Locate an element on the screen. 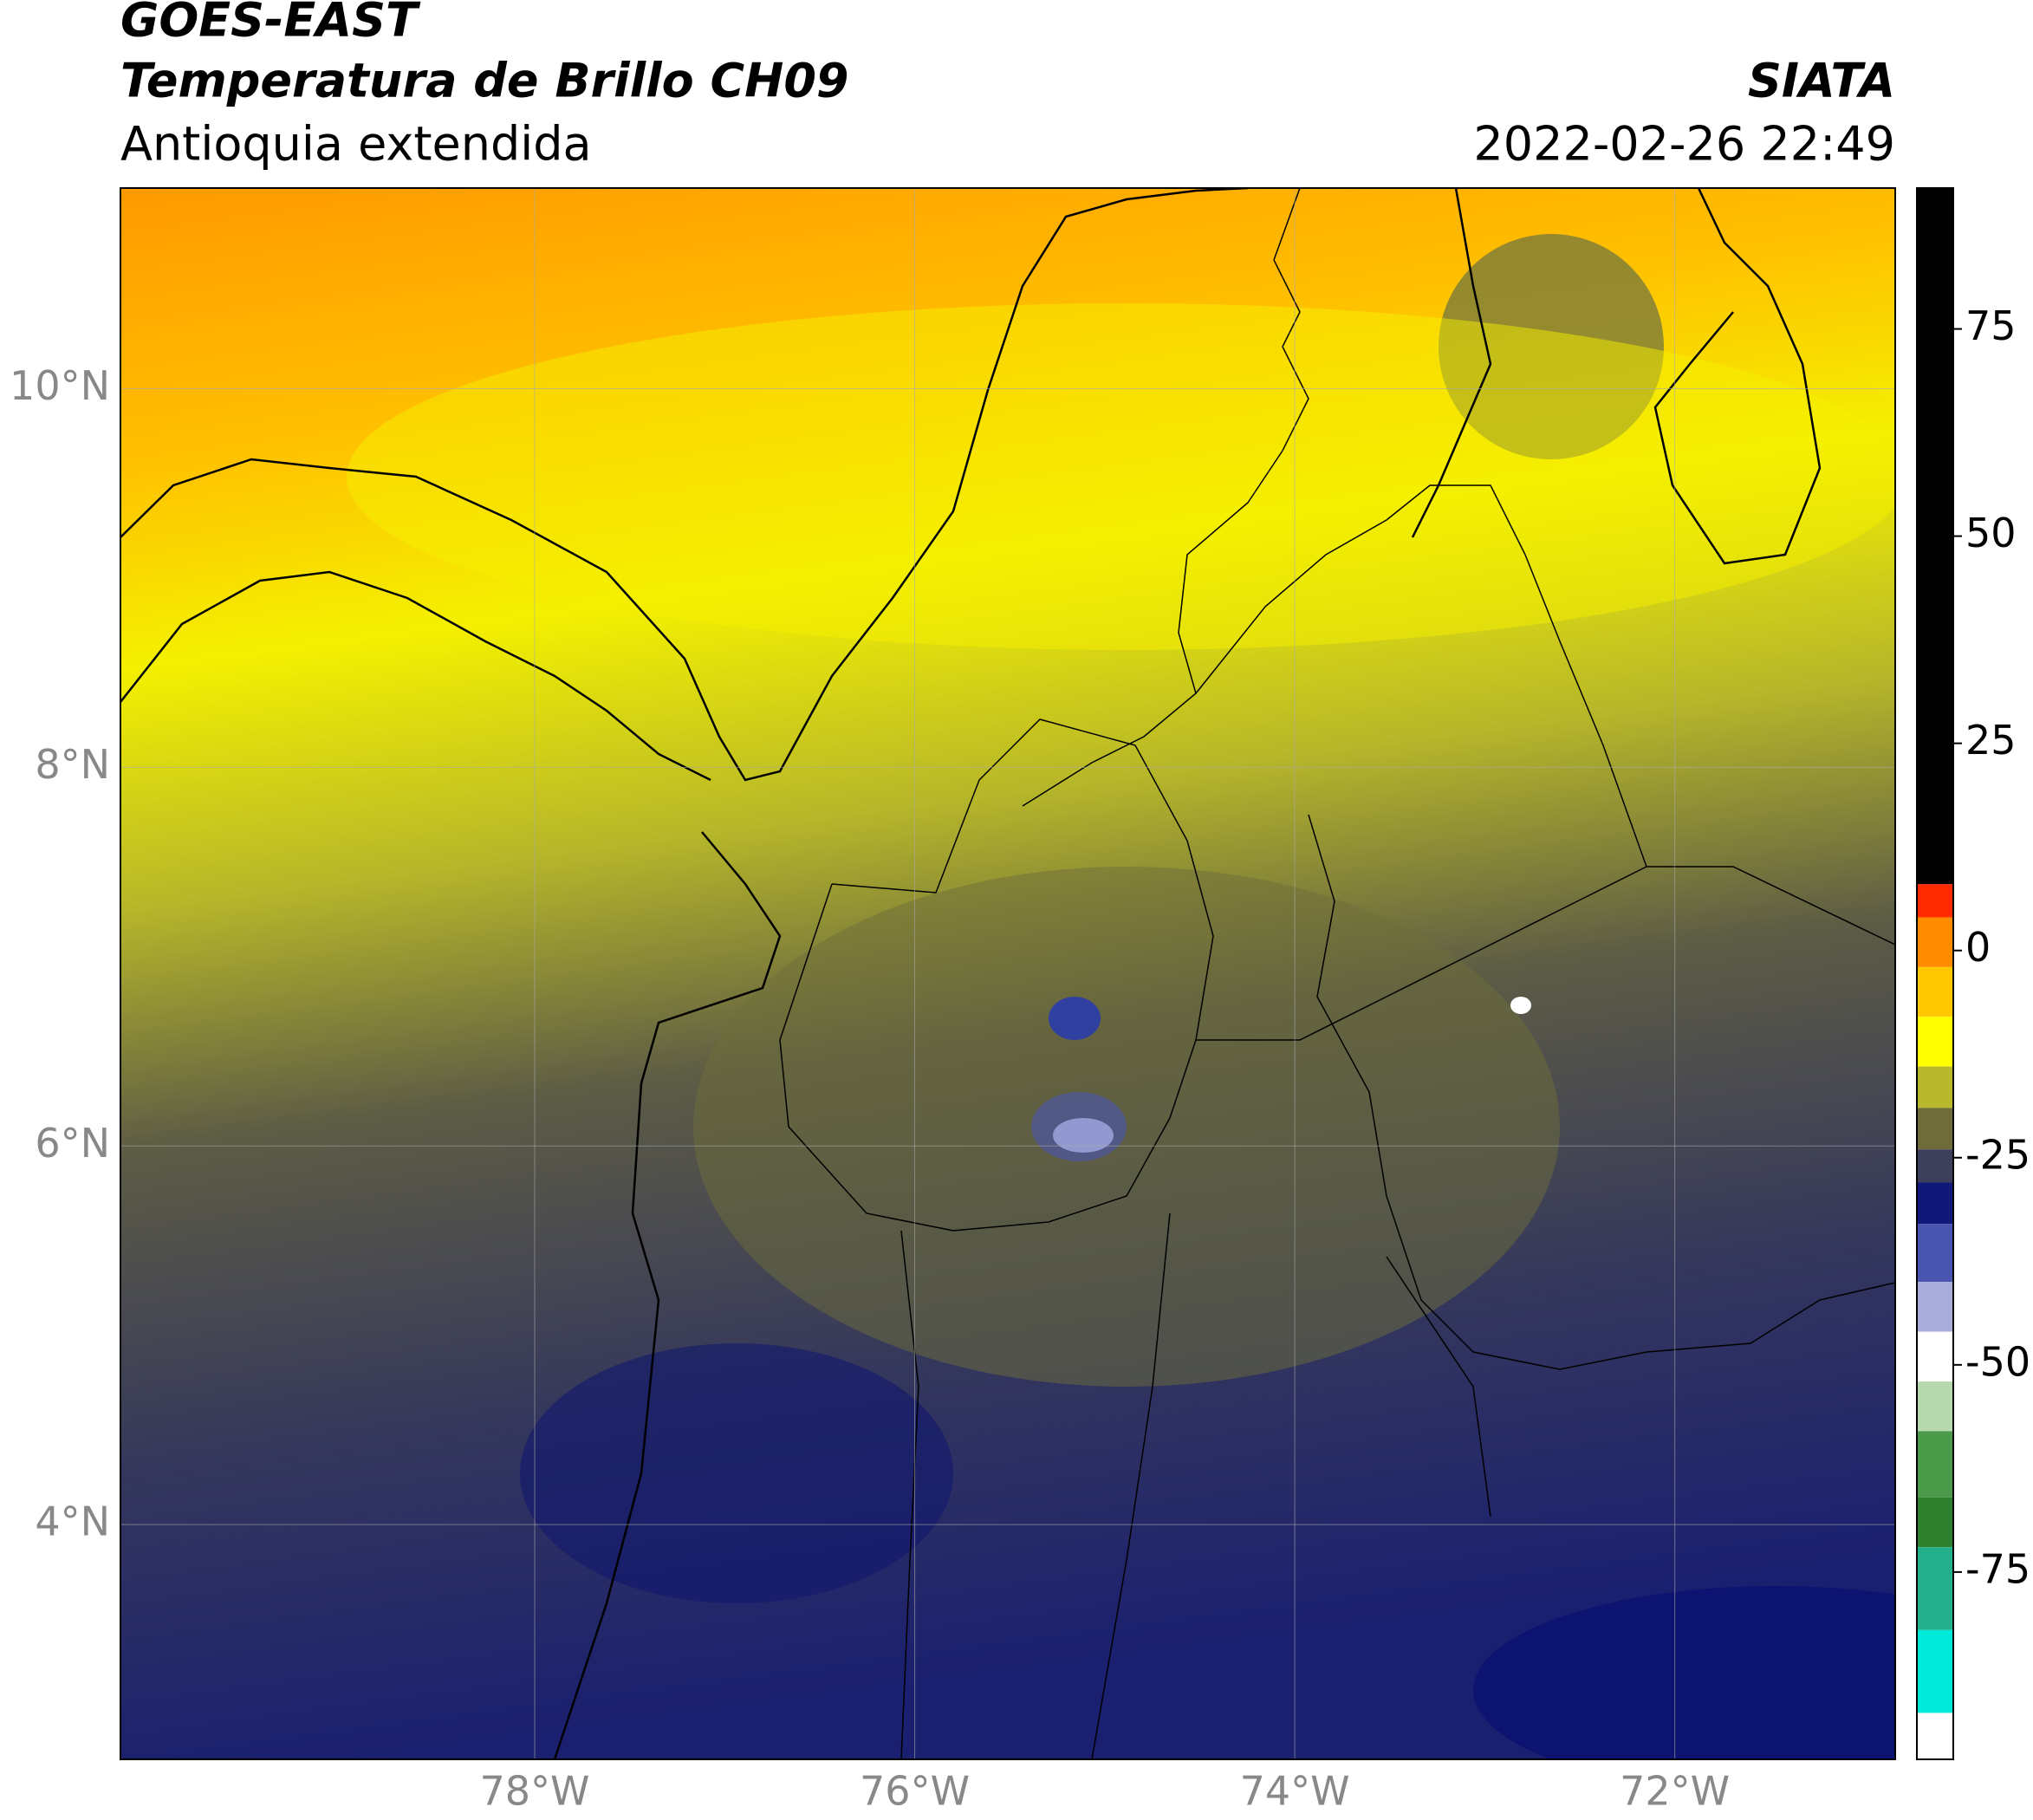  colorbar-tick-label: -75 is located at coordinates (1997, 1568).